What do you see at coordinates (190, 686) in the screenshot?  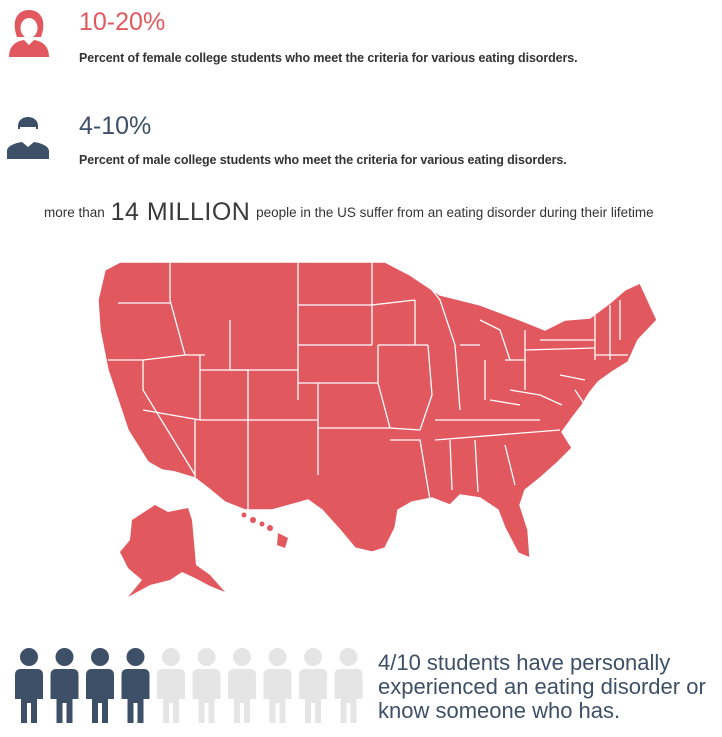 I see `students-icon-row` at bounding box center [190, 686].